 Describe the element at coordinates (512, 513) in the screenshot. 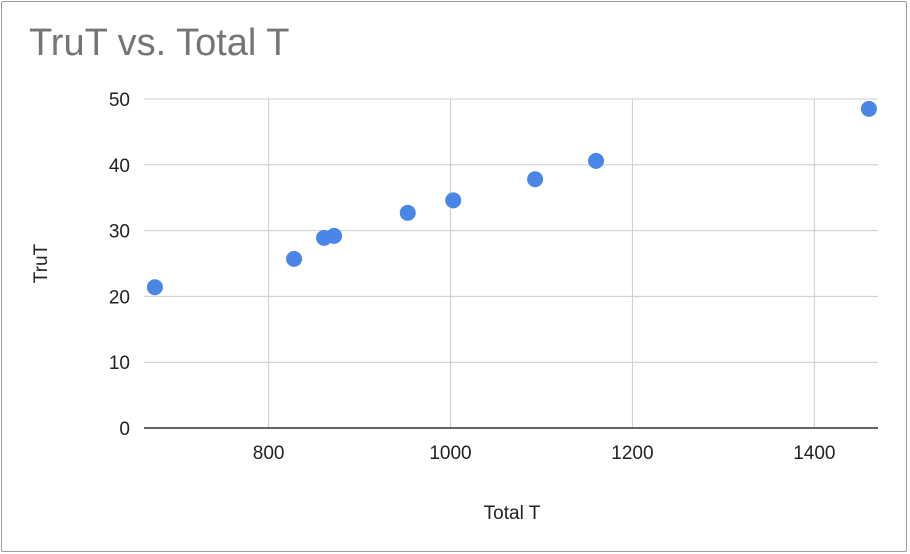

I see `x-axis-title: Total T` at that location.